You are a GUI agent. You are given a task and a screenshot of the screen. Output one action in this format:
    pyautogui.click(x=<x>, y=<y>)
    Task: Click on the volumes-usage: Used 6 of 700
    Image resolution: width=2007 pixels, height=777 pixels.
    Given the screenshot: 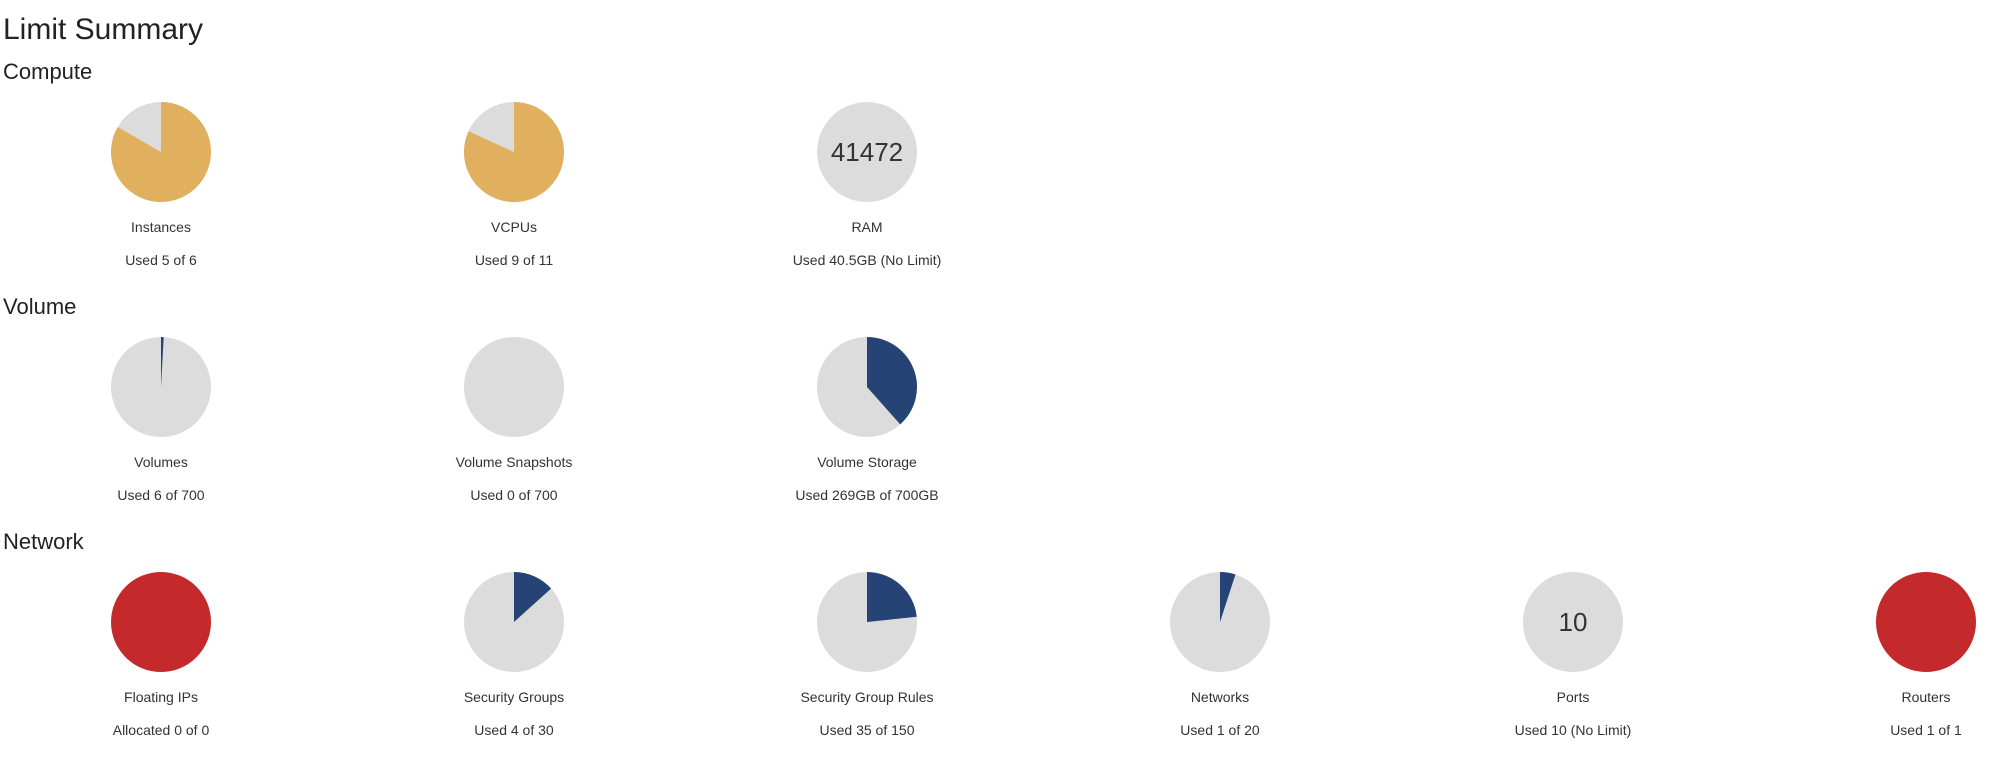 What is the action you would take?
    pyautogui.click(x=161, y=495)
    